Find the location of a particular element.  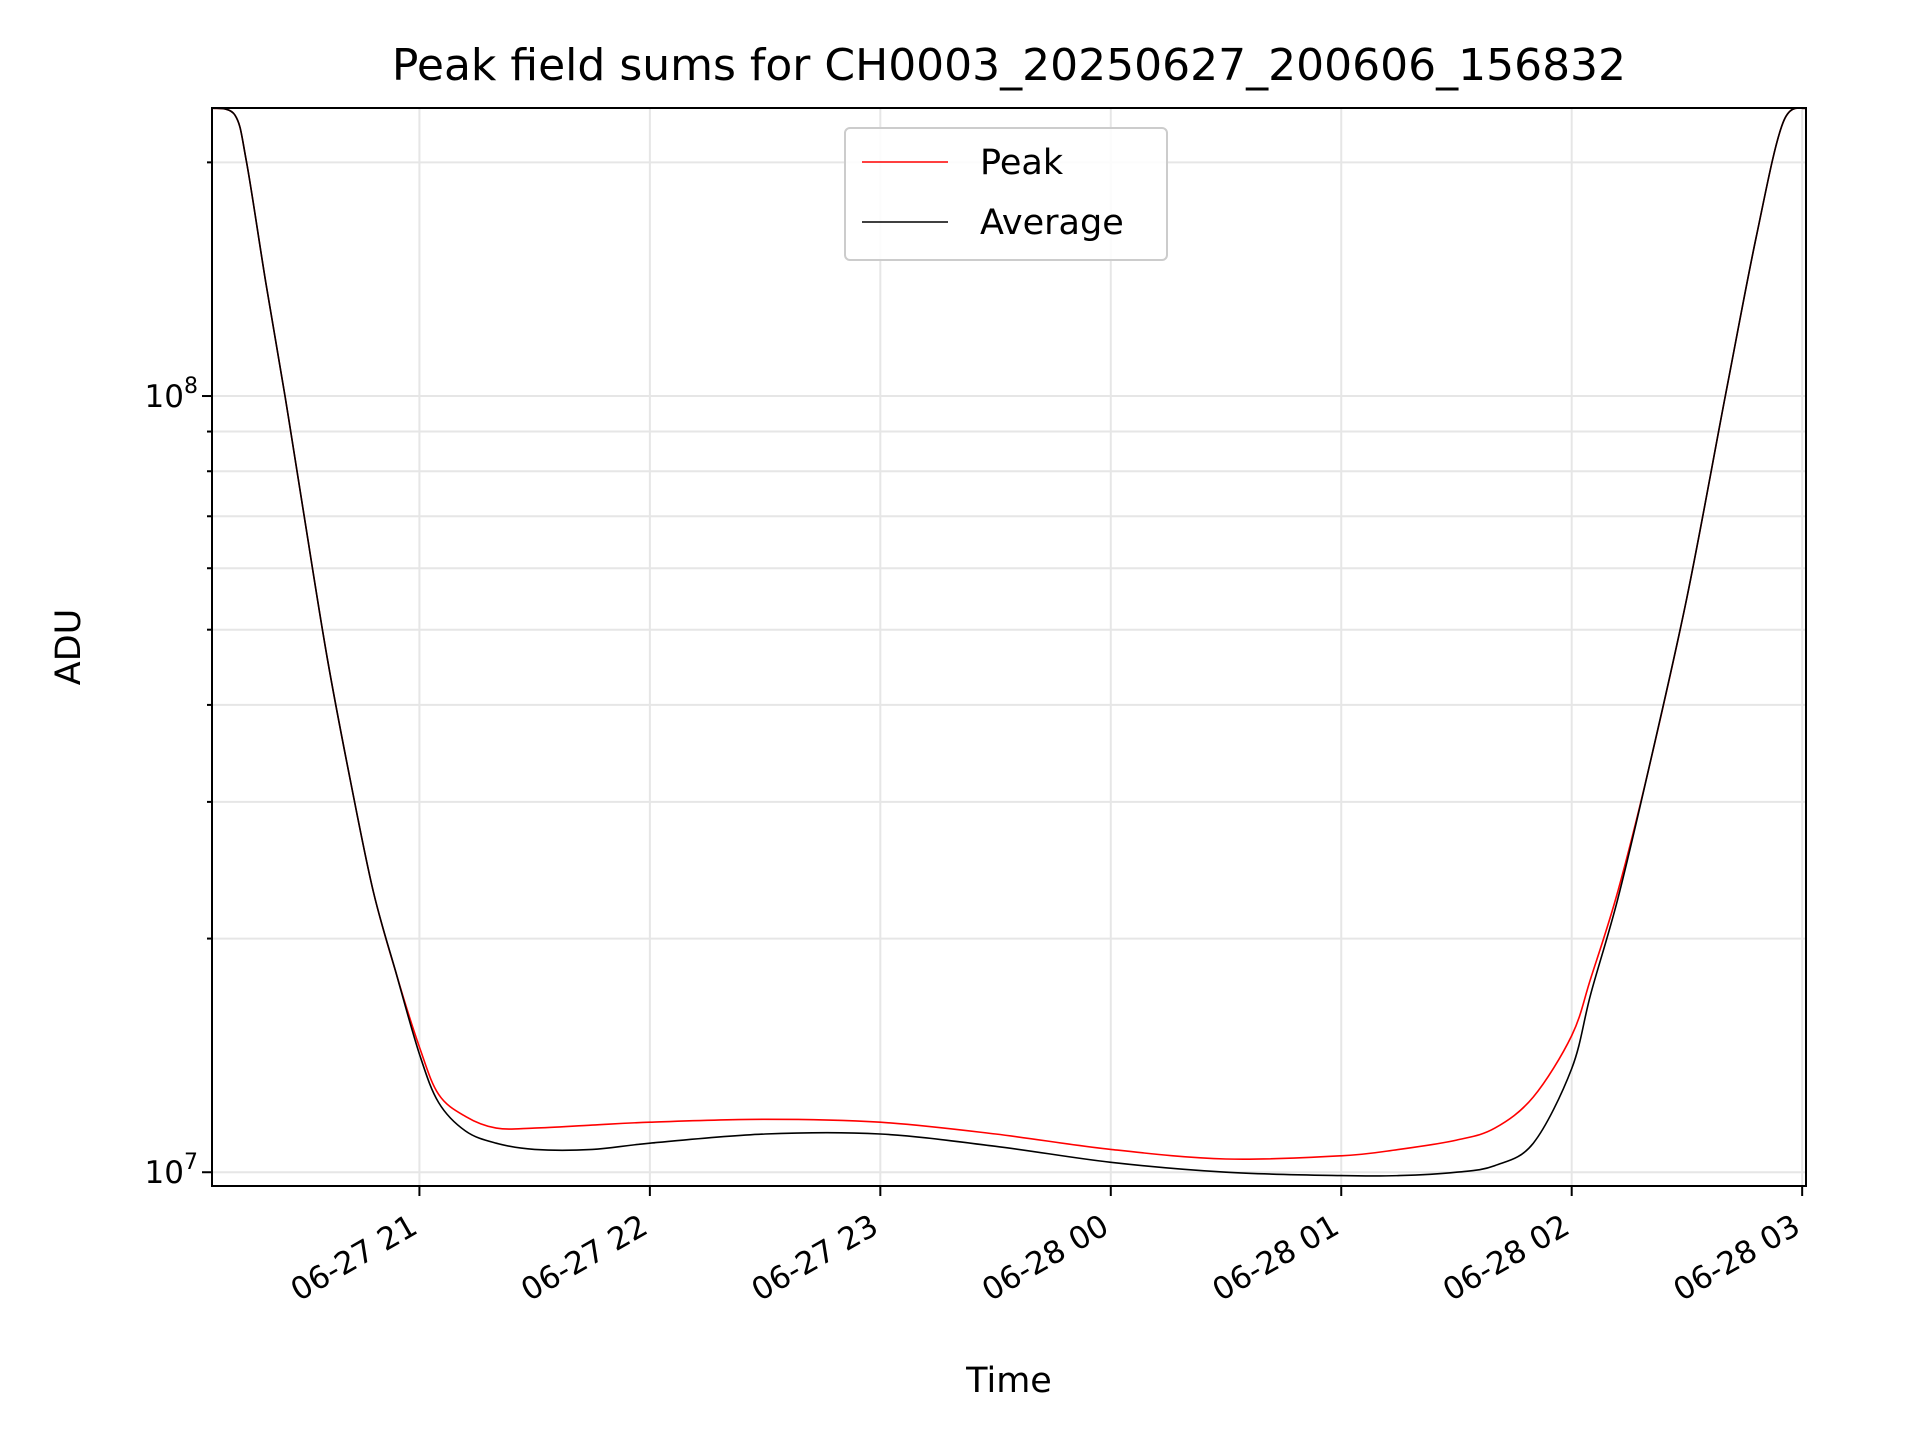

legend-label-peak: Peak is located at coordinates (1022, 163).